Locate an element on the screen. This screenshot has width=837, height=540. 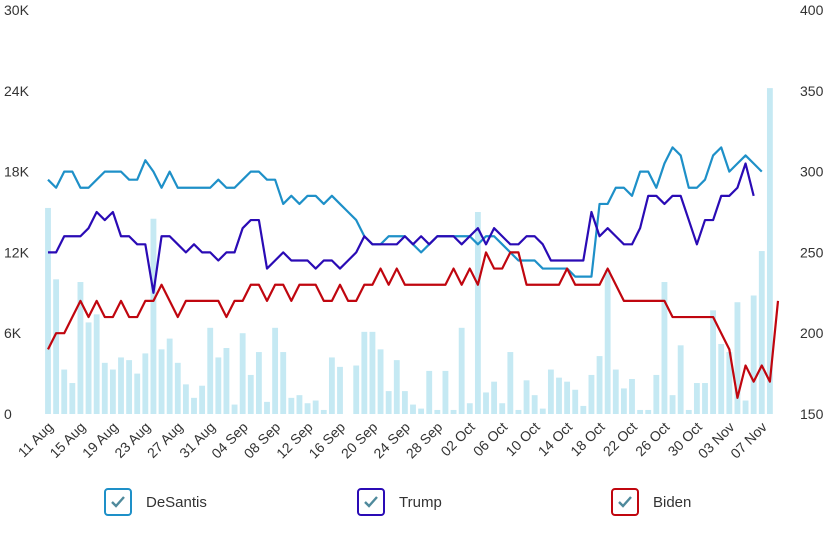
legend-checkbox-biden is located at coordinates (625, 502).